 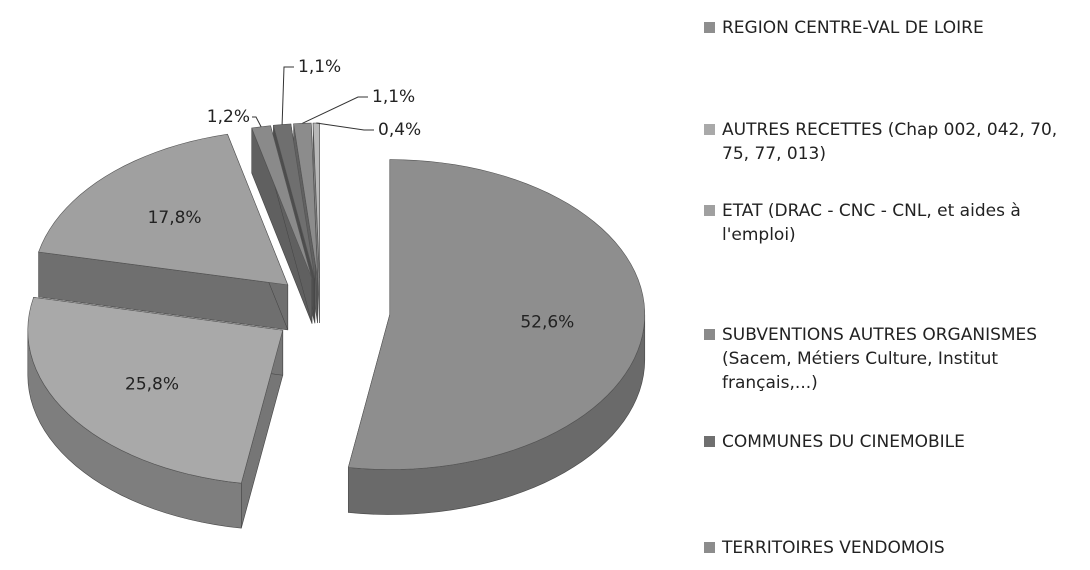 I want to click on legend-label: REGION CENTRE-VAL DE LOIRE, so click(x=853, y=28).